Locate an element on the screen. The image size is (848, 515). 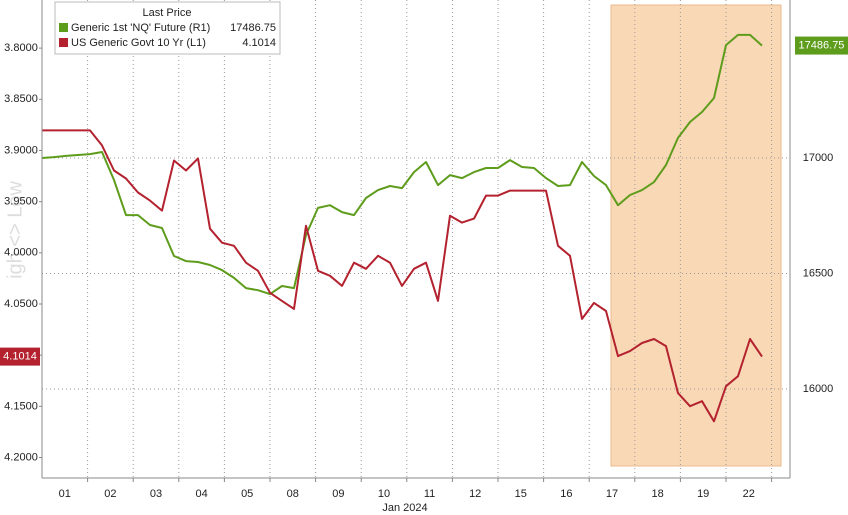
legend-value: 17486.75 is located at coordinates (253, 28).